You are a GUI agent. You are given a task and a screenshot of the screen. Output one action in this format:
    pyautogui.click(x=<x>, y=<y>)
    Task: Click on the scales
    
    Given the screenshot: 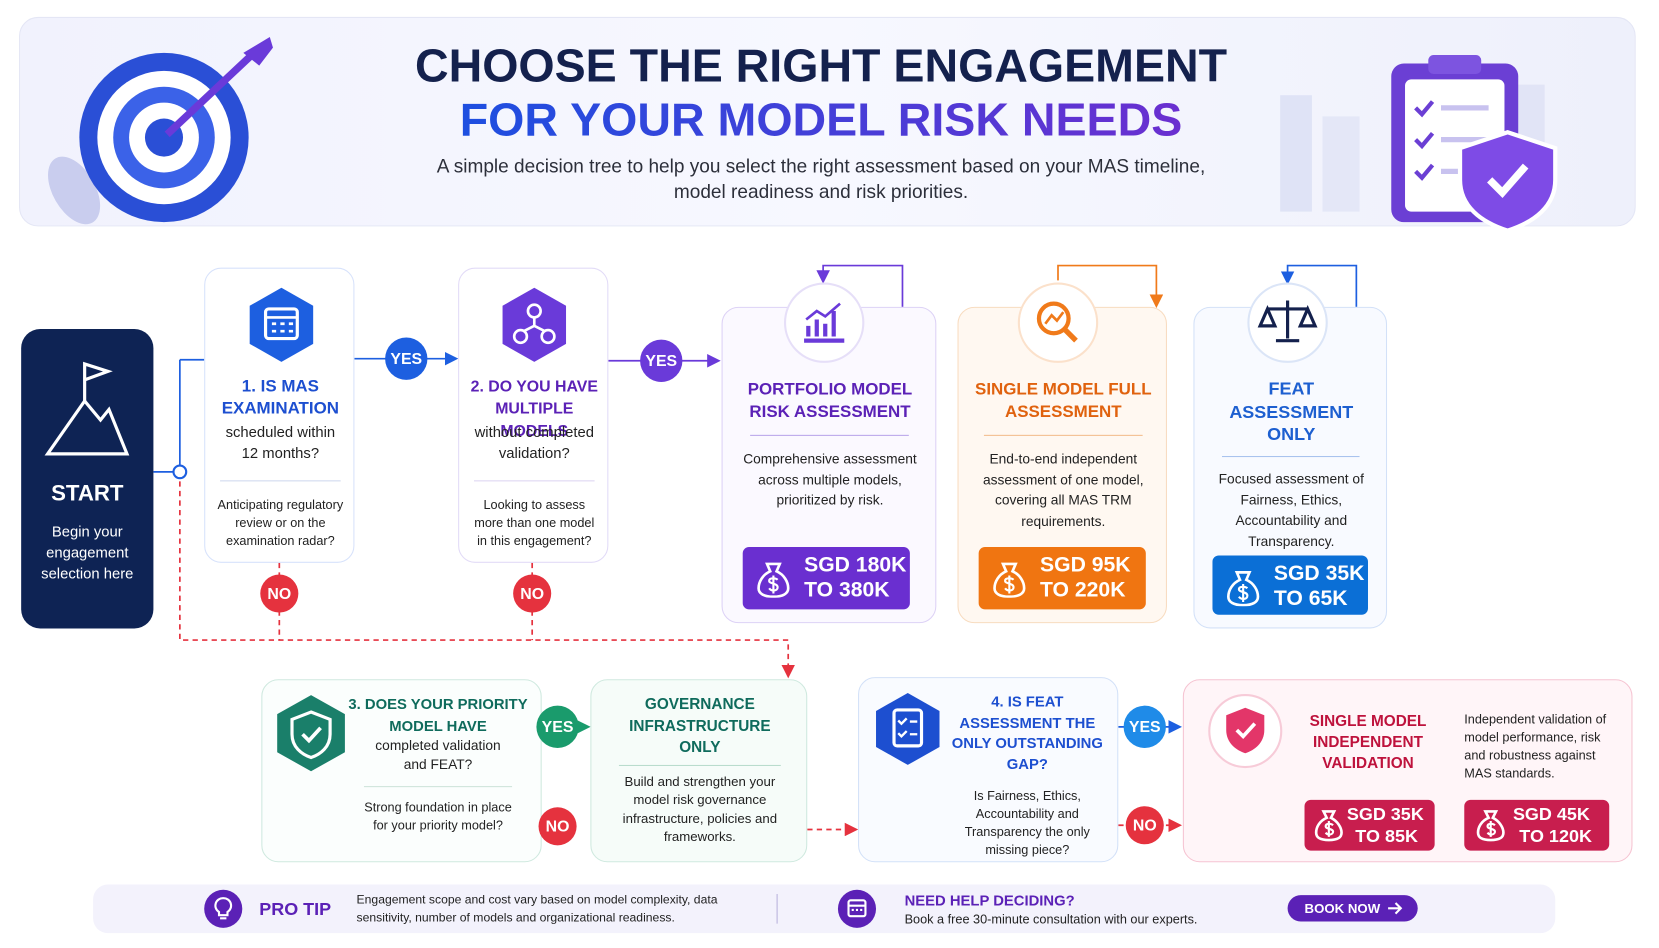 What is the action you would take?
    pyautogui.click(x=1287, y=321)
    